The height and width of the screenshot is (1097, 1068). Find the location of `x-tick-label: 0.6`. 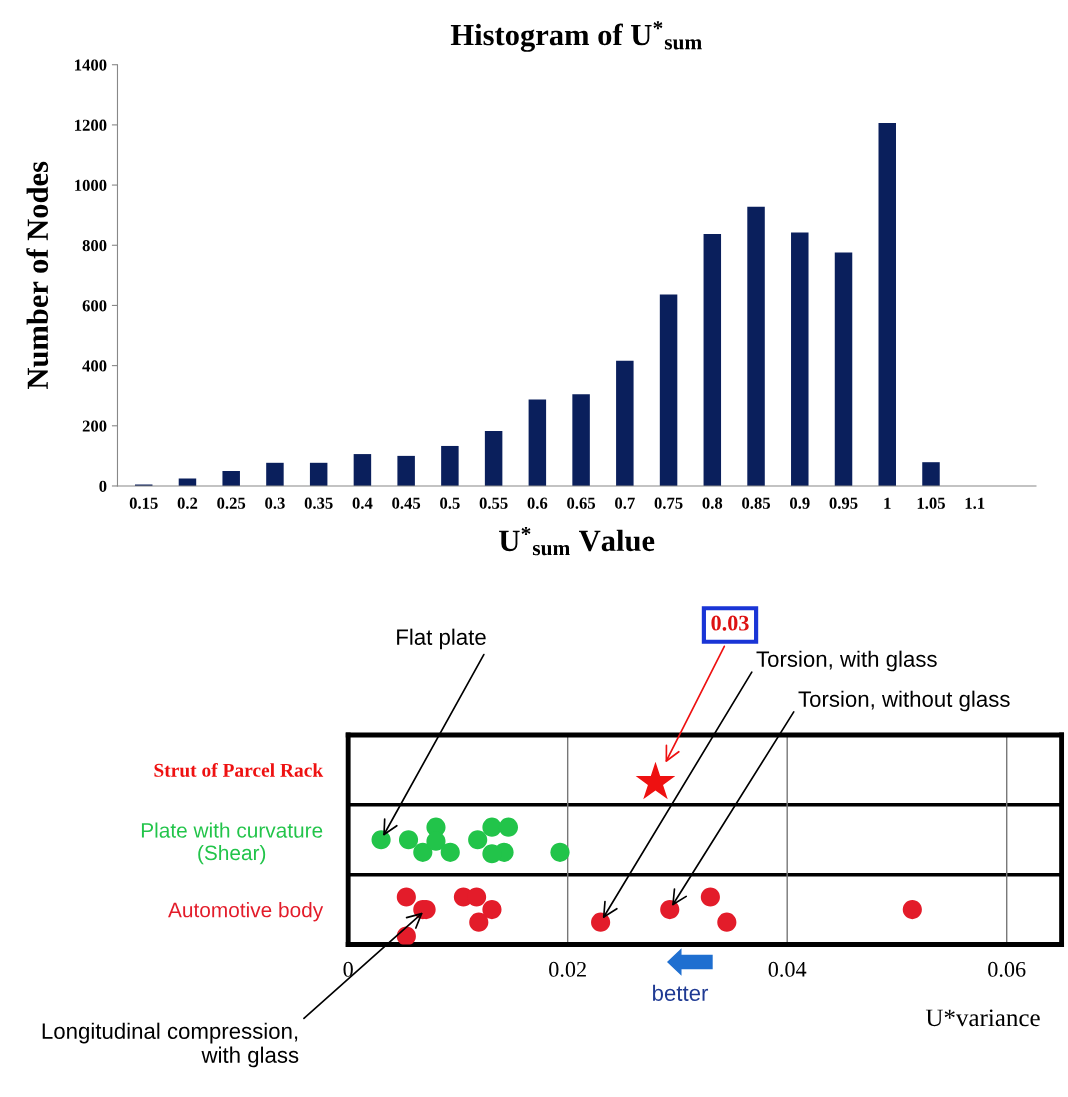

x-tick-label: 0.6 is located at coordinates (537, 503).